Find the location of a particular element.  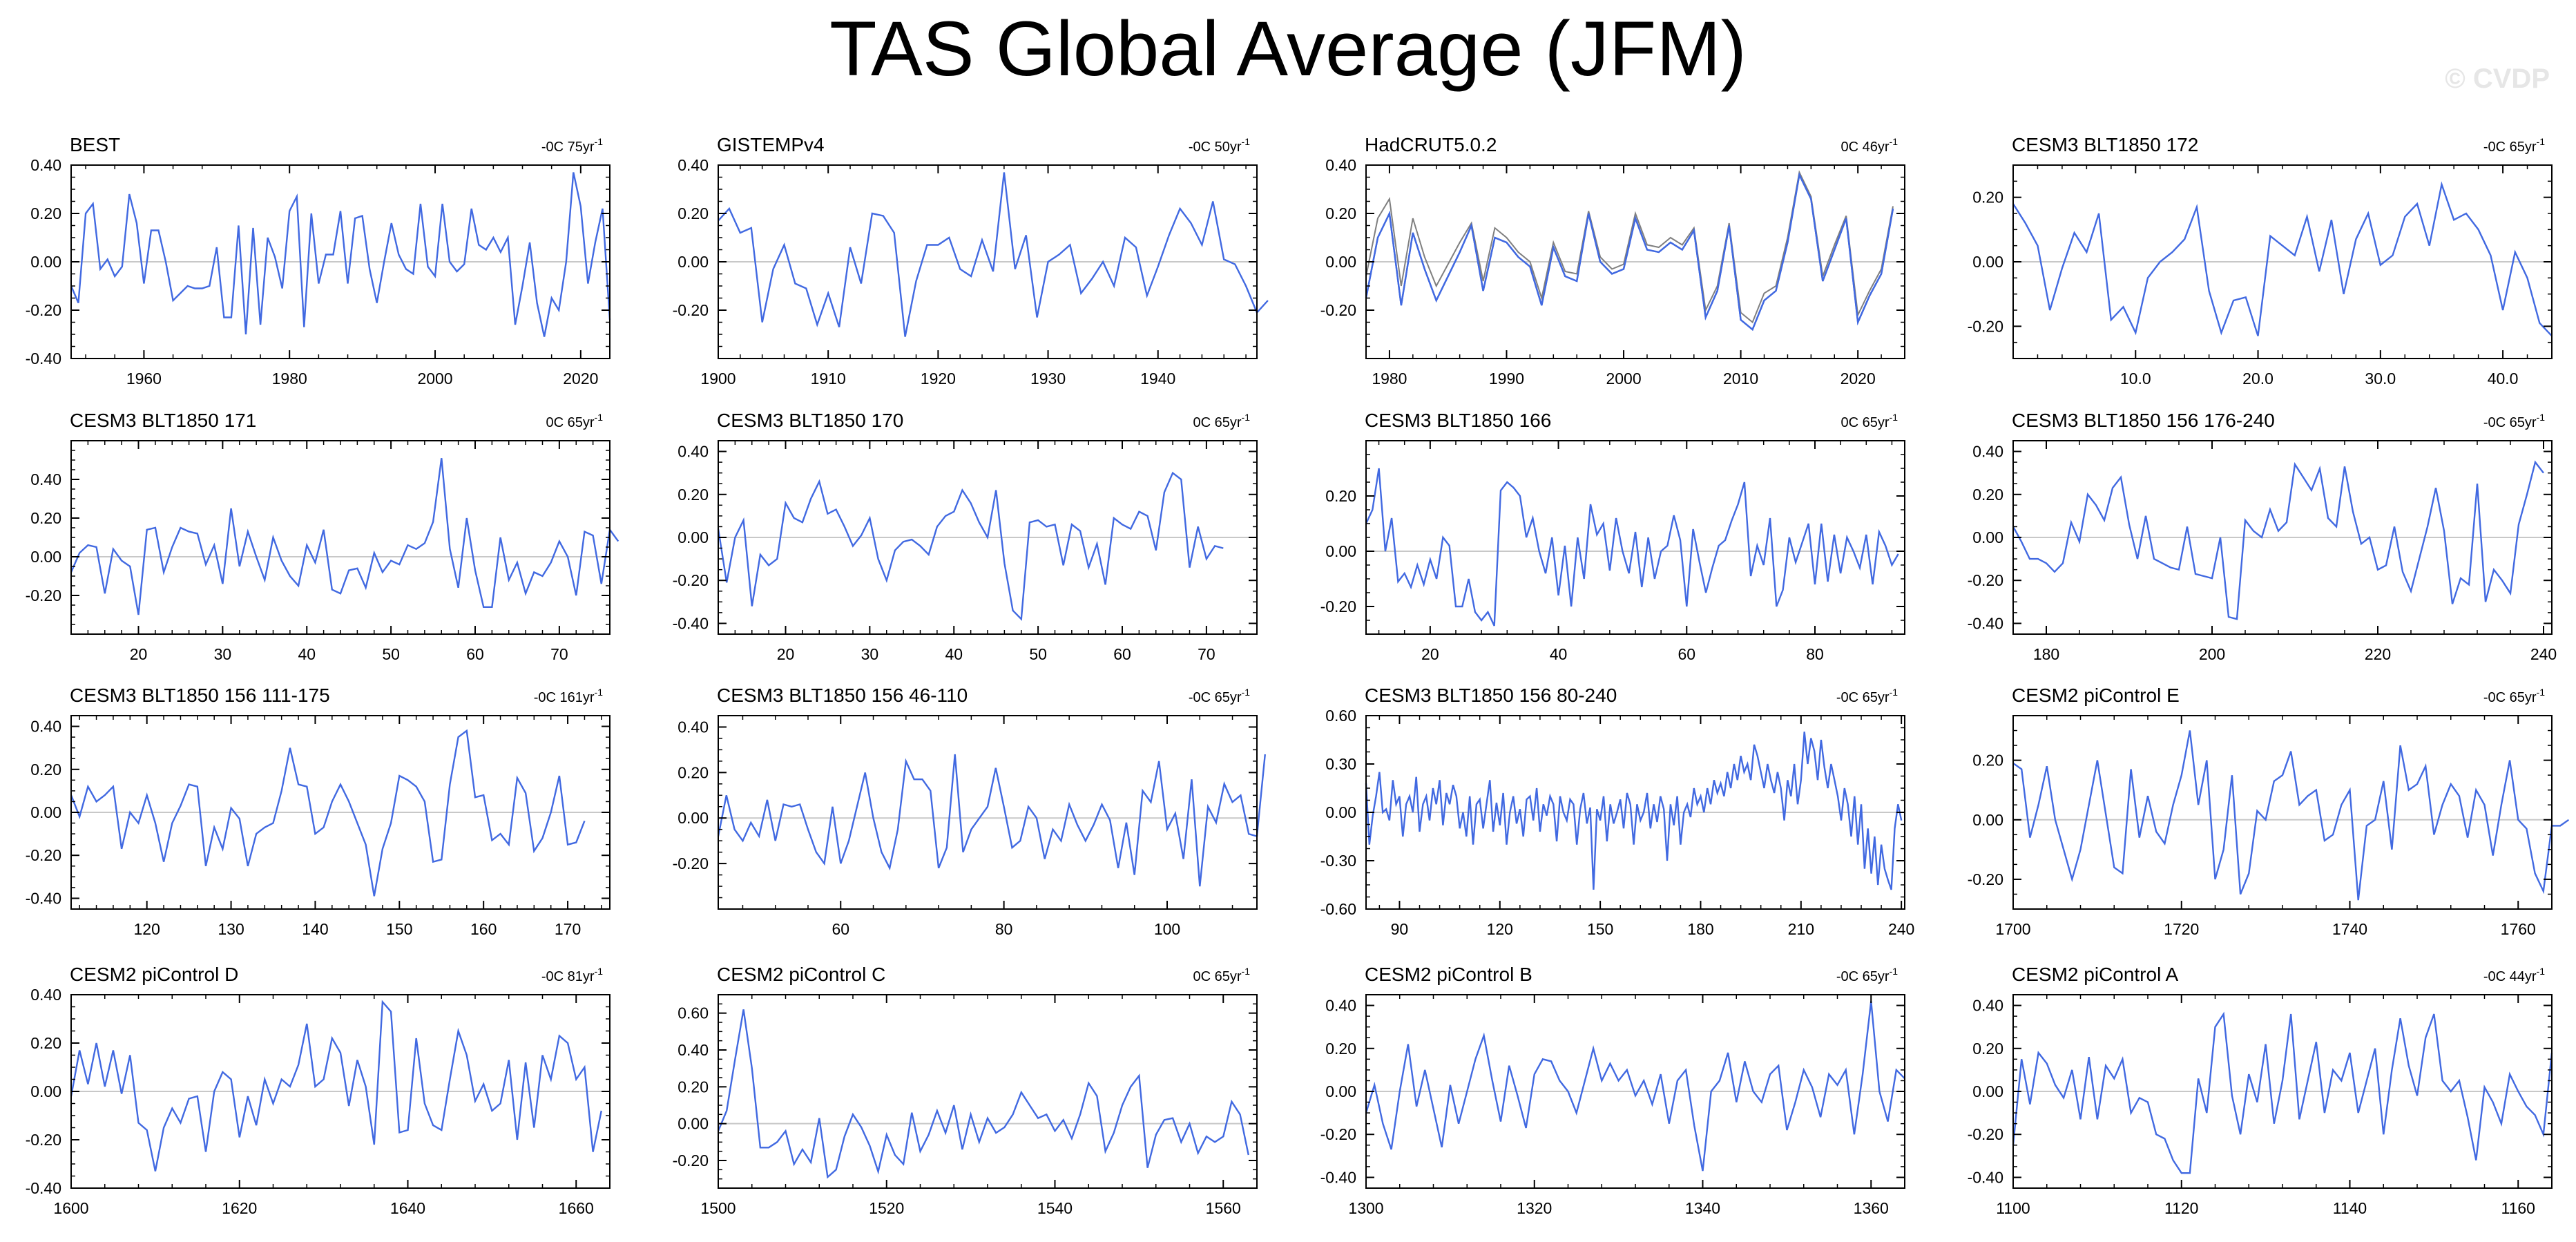

x-tick-label: 2000 is located at coordinates (1623, 379).